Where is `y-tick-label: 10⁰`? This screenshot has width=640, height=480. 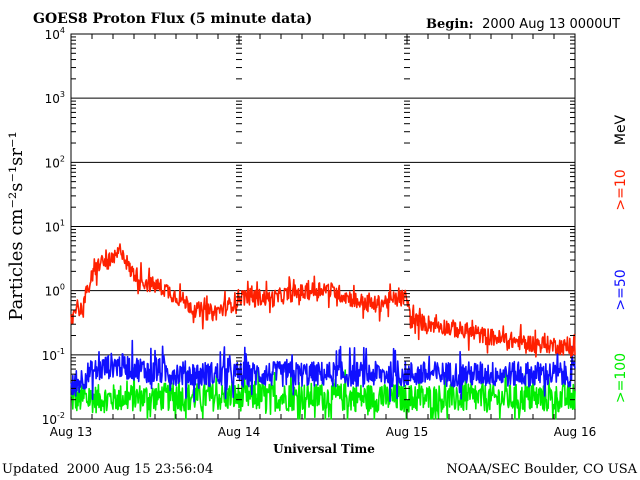 y-tick-label: 10⁰ is located at coordinates (55, 291).